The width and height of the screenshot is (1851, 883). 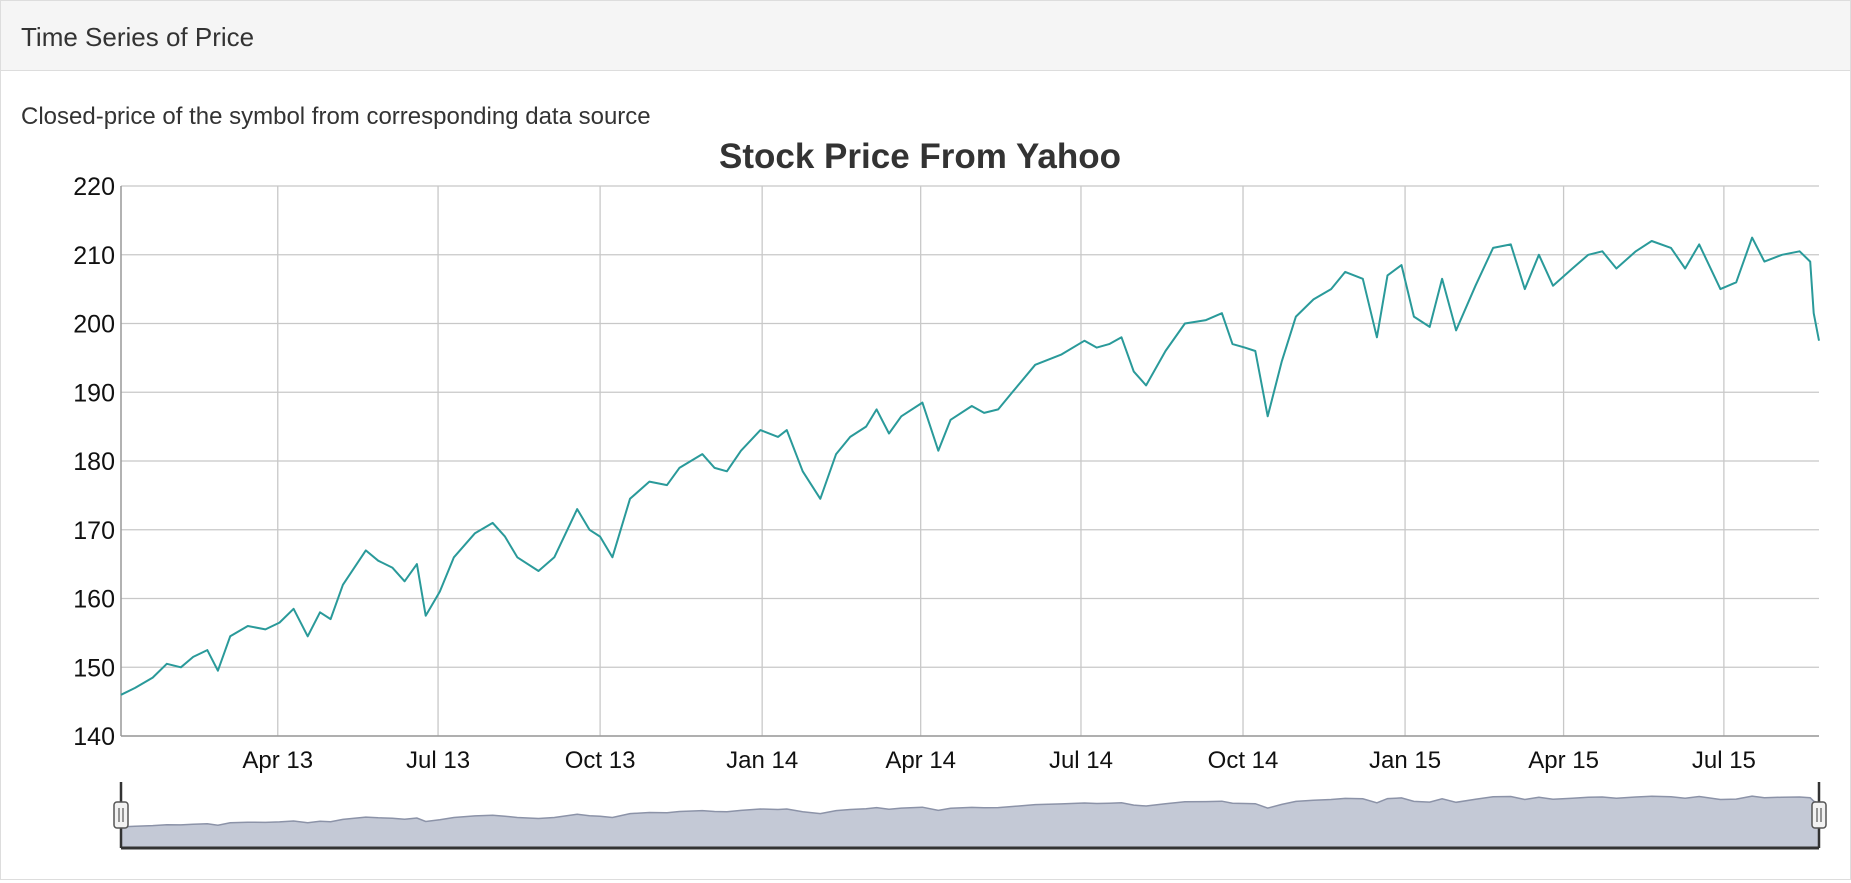 What do you see at coordinates (94, 325) in the screenshot?
I see `y-tick-label: 200` at bounding box center [94, 325].